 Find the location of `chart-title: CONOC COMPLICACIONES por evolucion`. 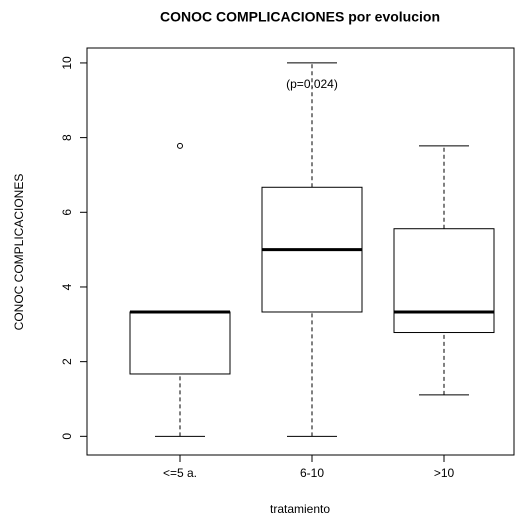

chart-title: CONOC COMPLICACIONES por evolucion is located at coordinates (300, 17).